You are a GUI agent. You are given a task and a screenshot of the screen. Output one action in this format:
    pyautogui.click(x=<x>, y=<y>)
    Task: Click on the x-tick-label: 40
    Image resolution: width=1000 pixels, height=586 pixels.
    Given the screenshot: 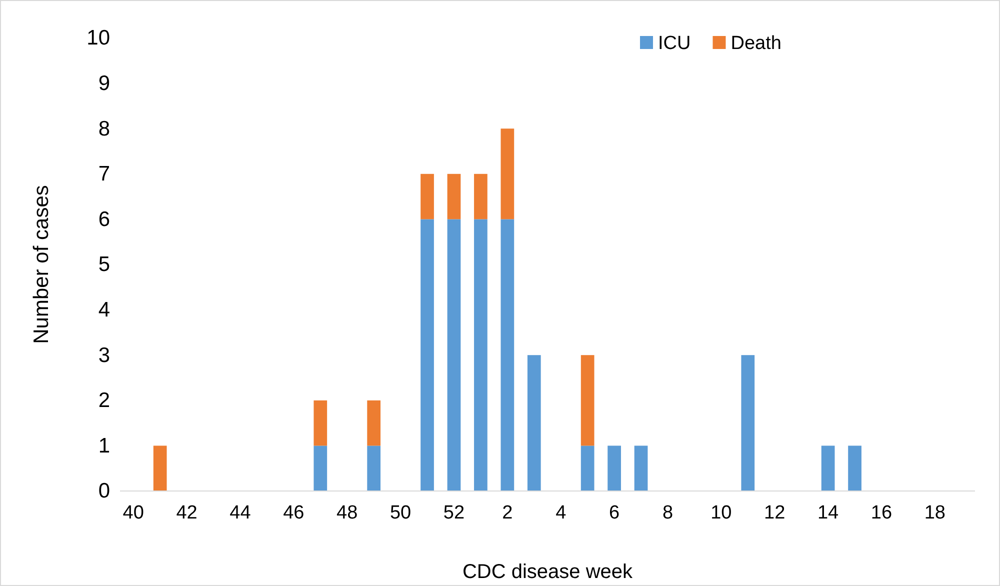 What is the action you would take?
    pyautogui.click(x=133, y=513)
    